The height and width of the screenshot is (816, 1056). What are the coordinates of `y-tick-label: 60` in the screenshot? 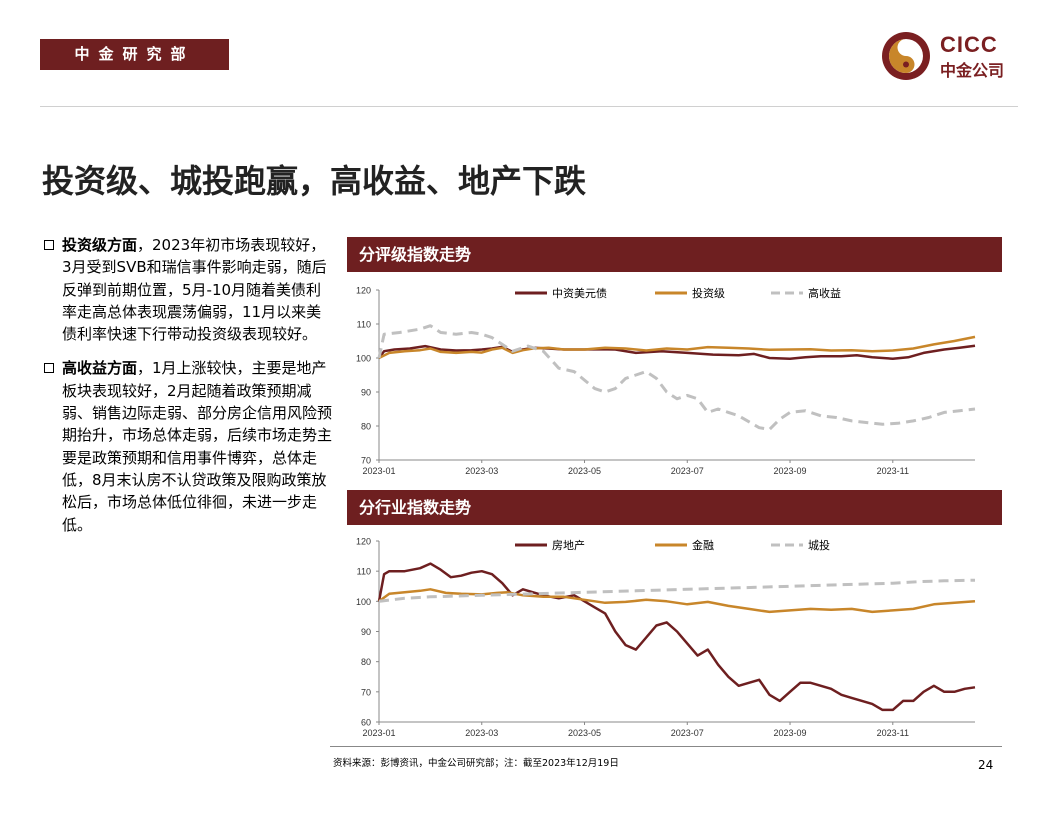 It's located at (366, 723).